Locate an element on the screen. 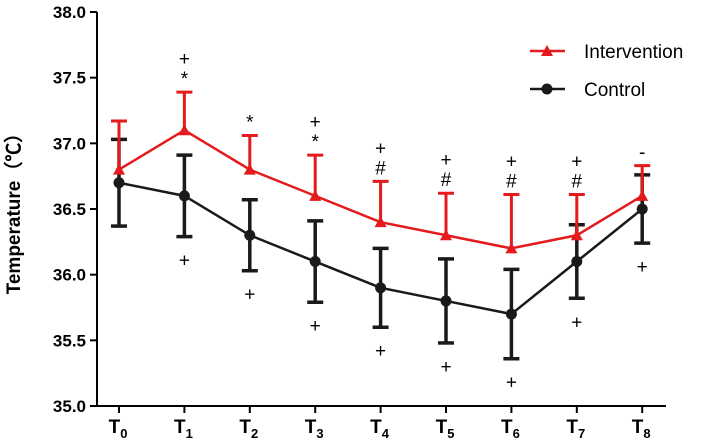 This screenshot has width=709, height=443. x-tick-label: T6 is located at coordinates (510, 429).